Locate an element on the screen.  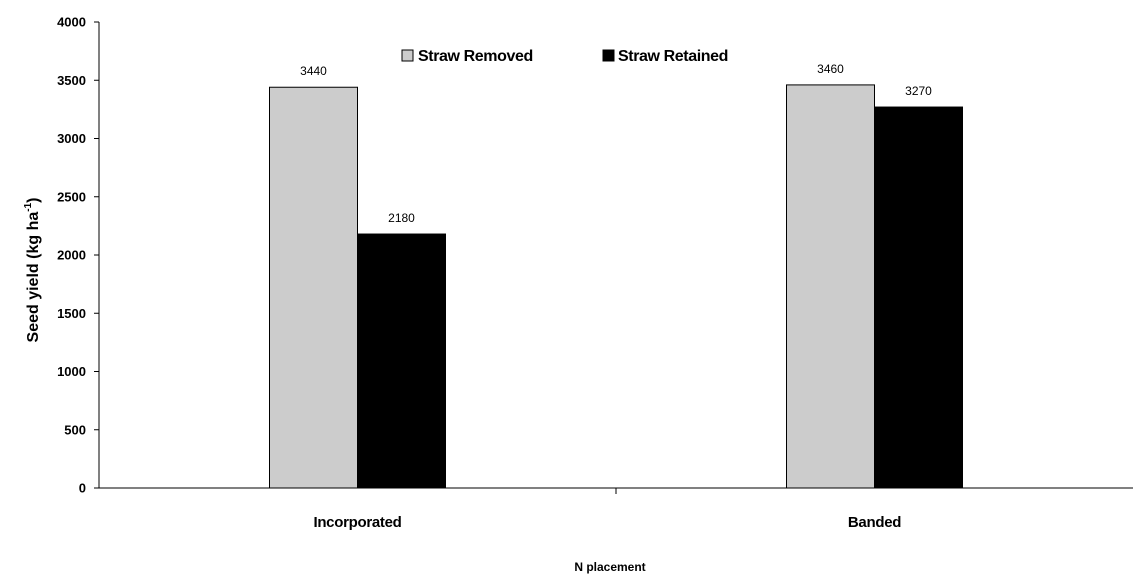
y-tick-label: 3000 is located at coordinates (71, 138).